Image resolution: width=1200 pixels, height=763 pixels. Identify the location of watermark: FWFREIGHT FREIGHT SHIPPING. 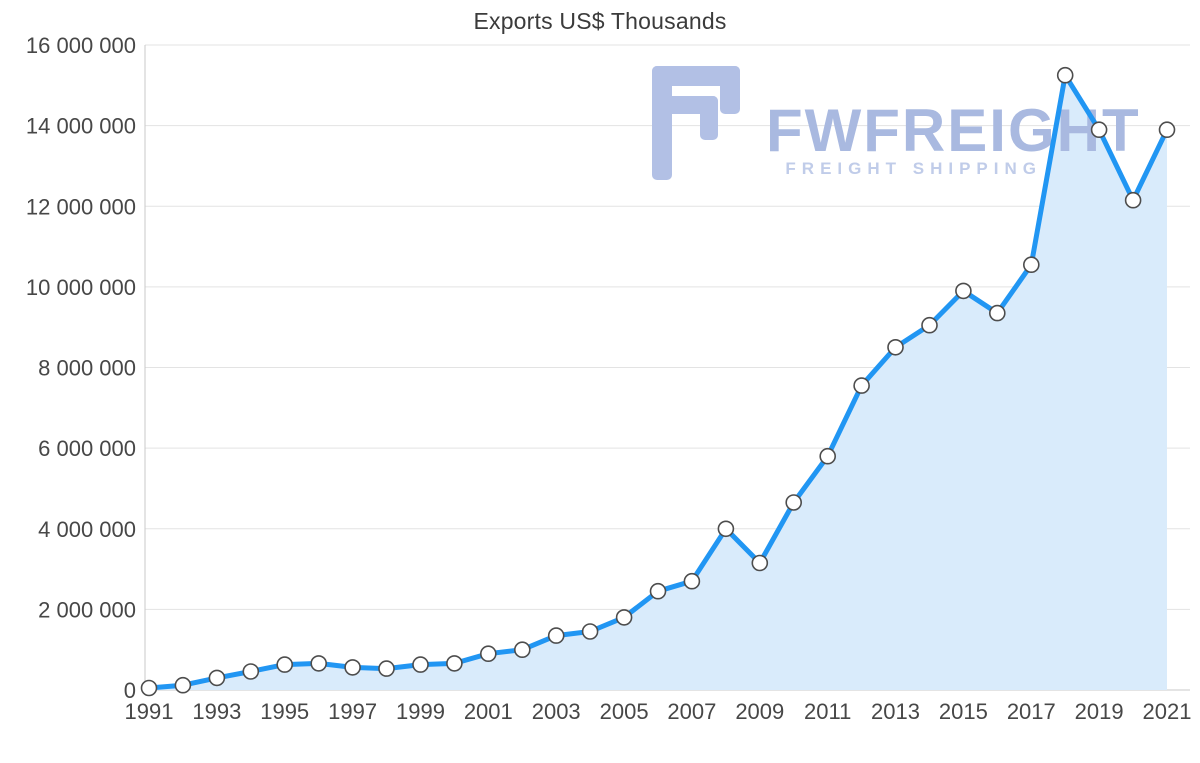
(896, 123).